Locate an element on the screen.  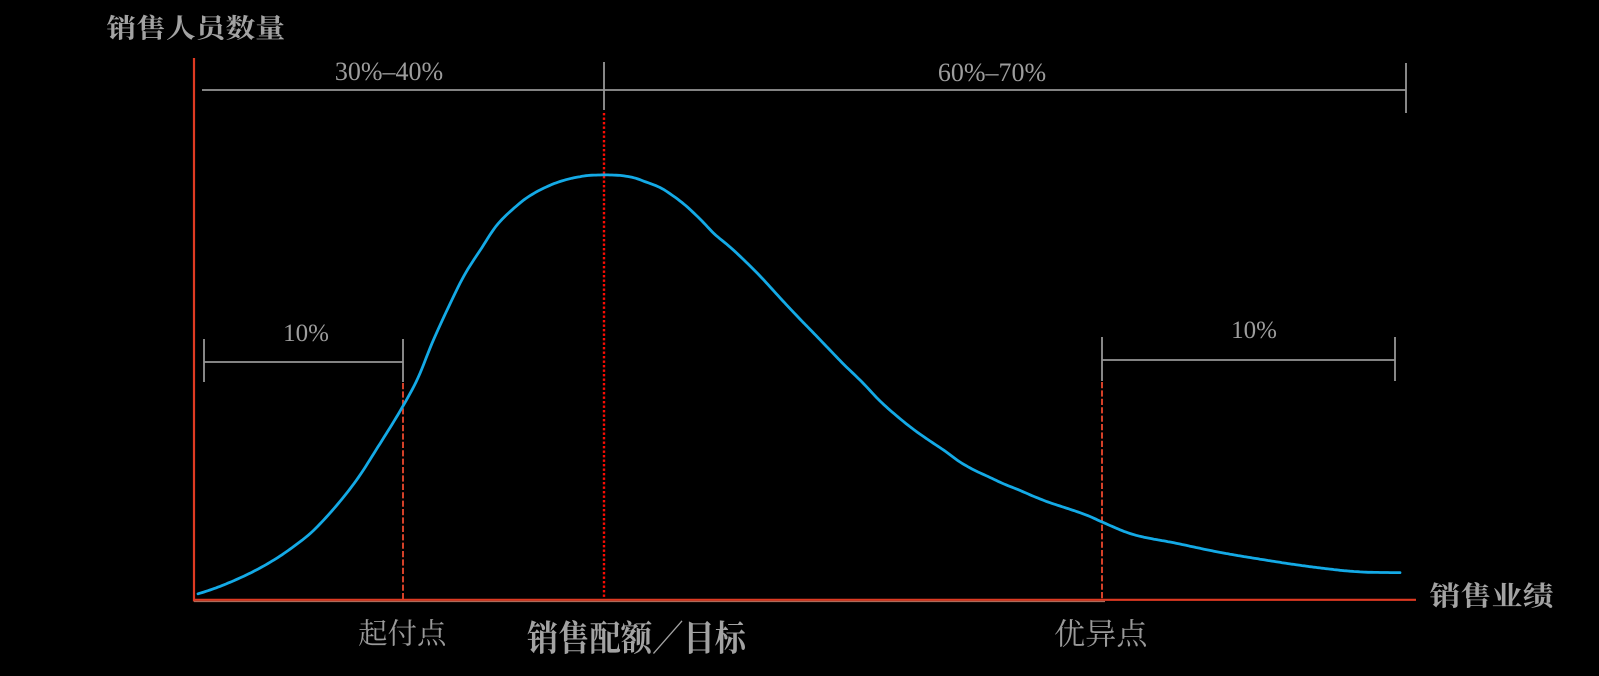
svg-text: 60%–70% is located at coordinates (992, 72).